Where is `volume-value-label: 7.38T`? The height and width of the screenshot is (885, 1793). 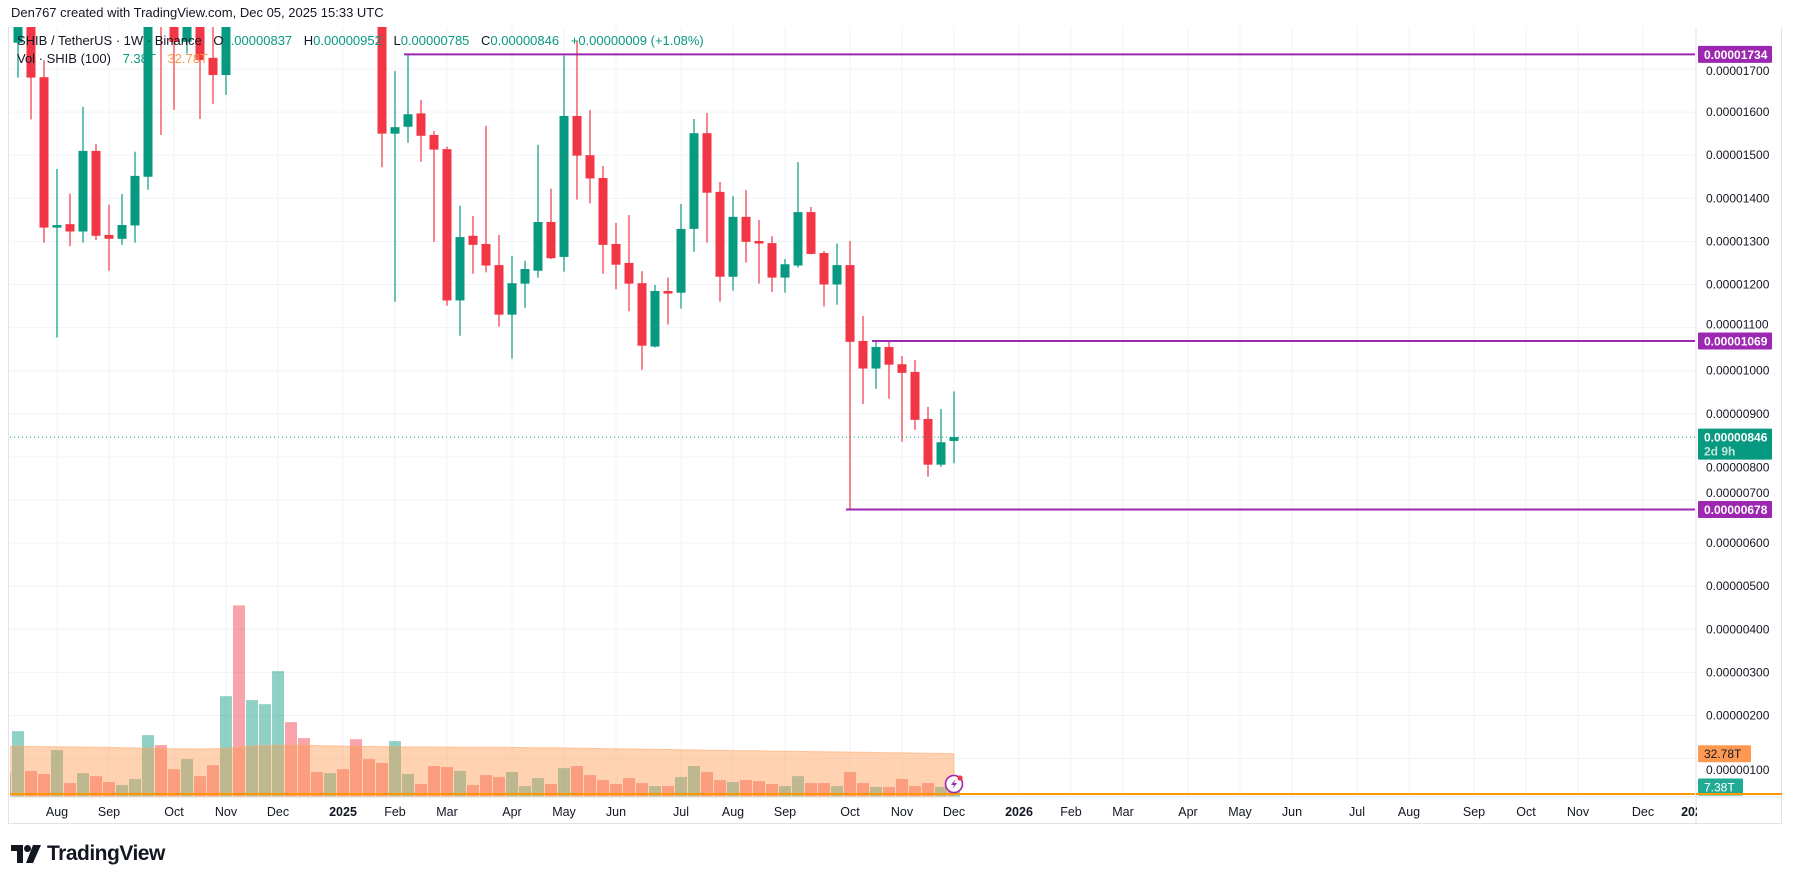
volume-value-label: 7.38T is located at coordinates (1720, 787).